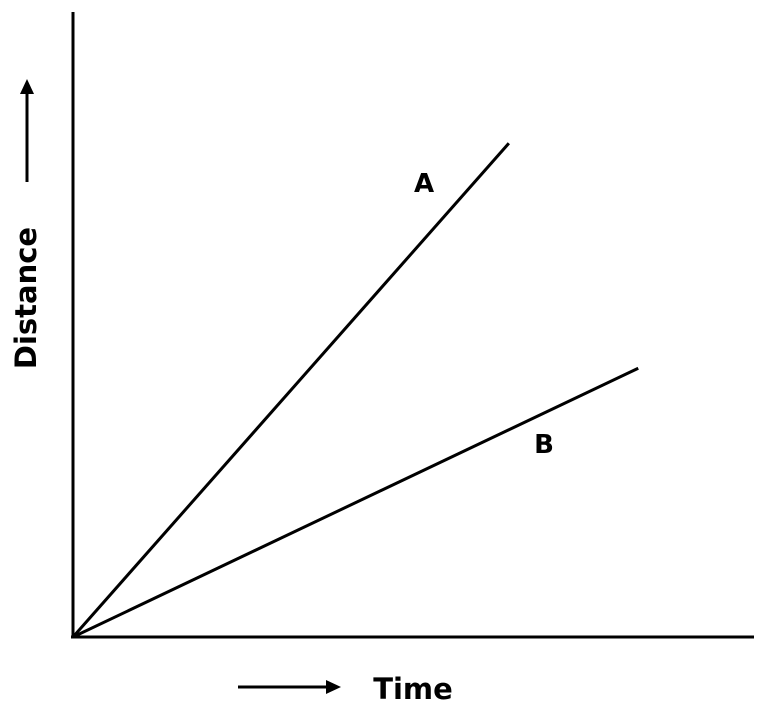 The image size is (764, 720). Describe the element at coordinates (333, 687) in the screenshot. I see `x-axis-arrow-head` at that location.